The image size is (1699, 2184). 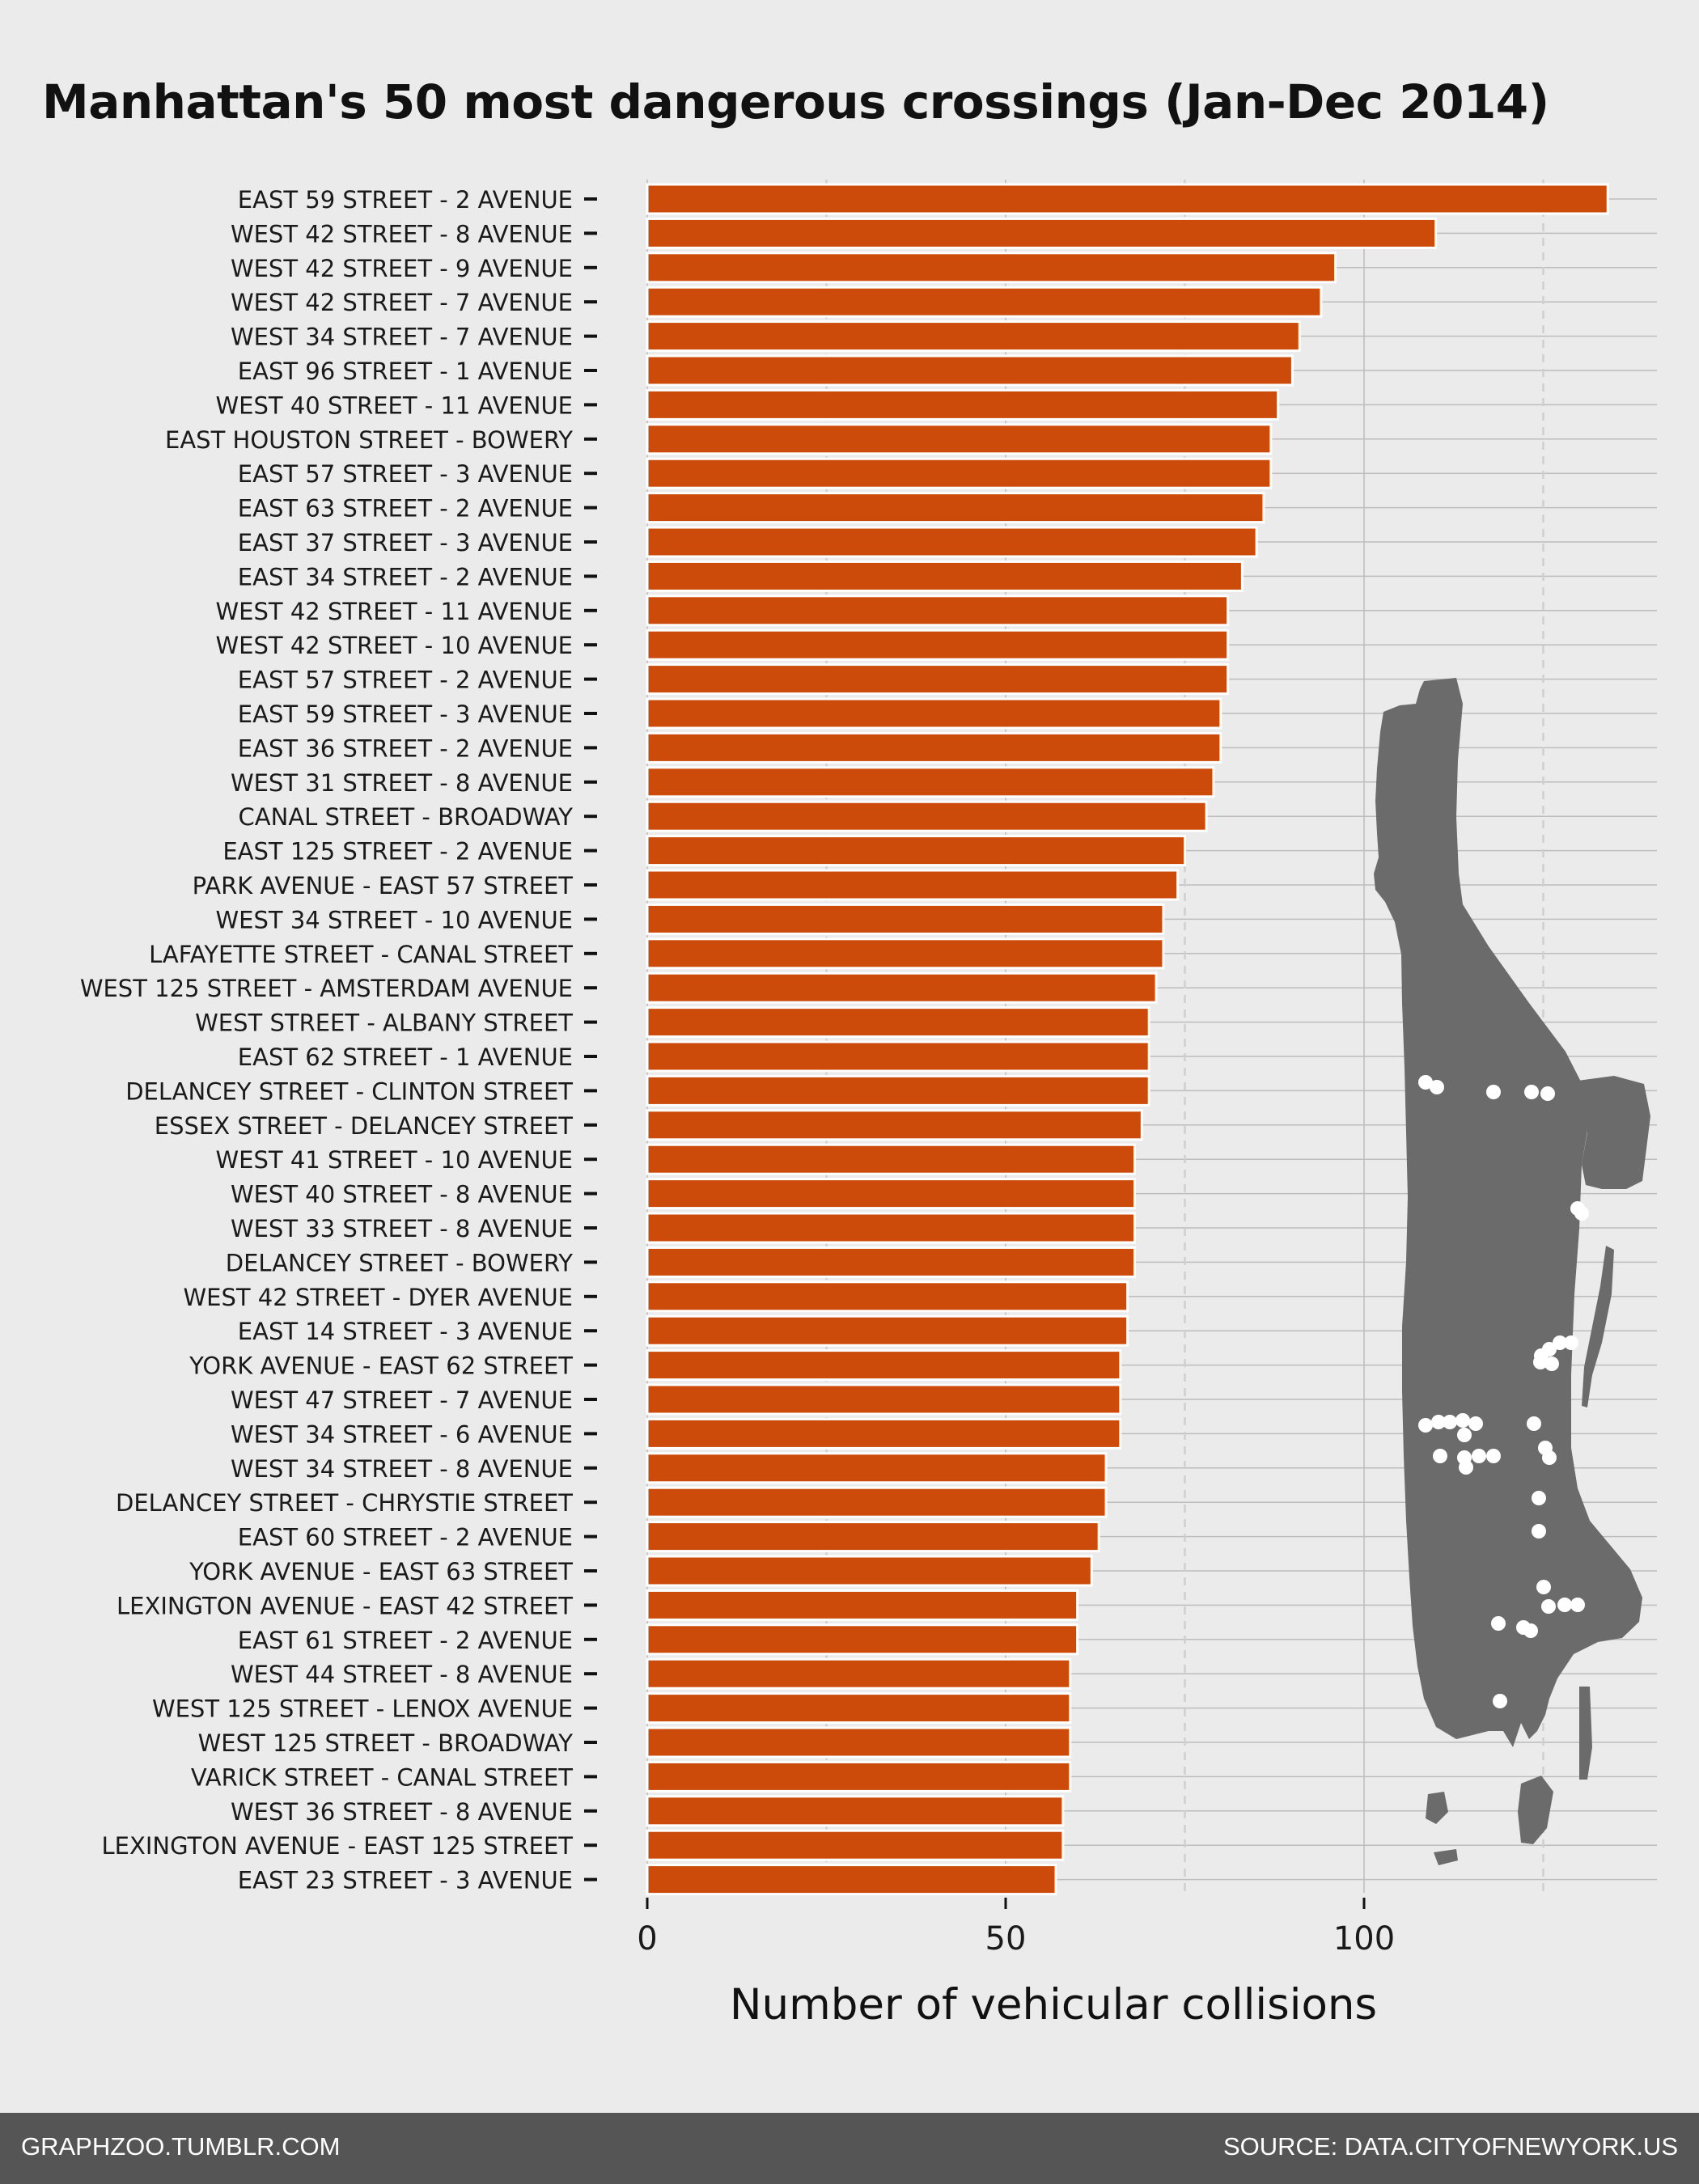 What do you see at coordinates (402, 1812) in the screenshot?
I see `category-label: WEST 36 STREET - 8 AVENUE` at bounding box center [402, 1812].